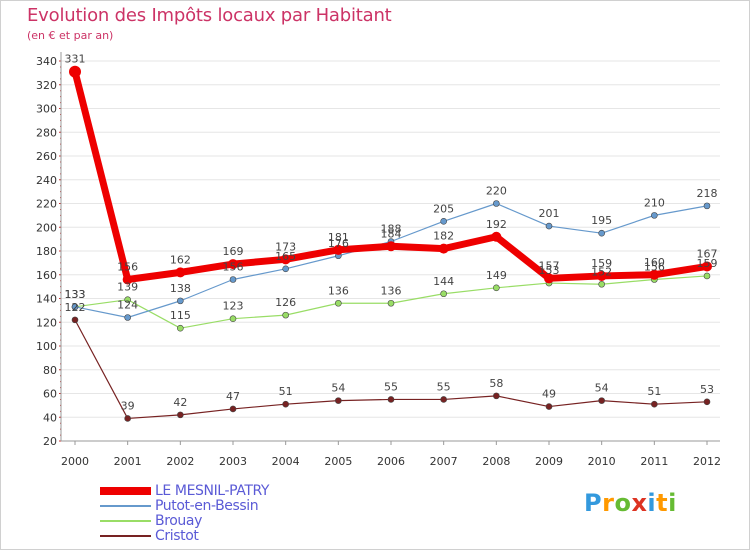 The width and height of the screenshot is (750, 550). What do you see at coordinates (180, 315) in the screenshot?
I see `data-label: 115` at bounding box center [180, 315].